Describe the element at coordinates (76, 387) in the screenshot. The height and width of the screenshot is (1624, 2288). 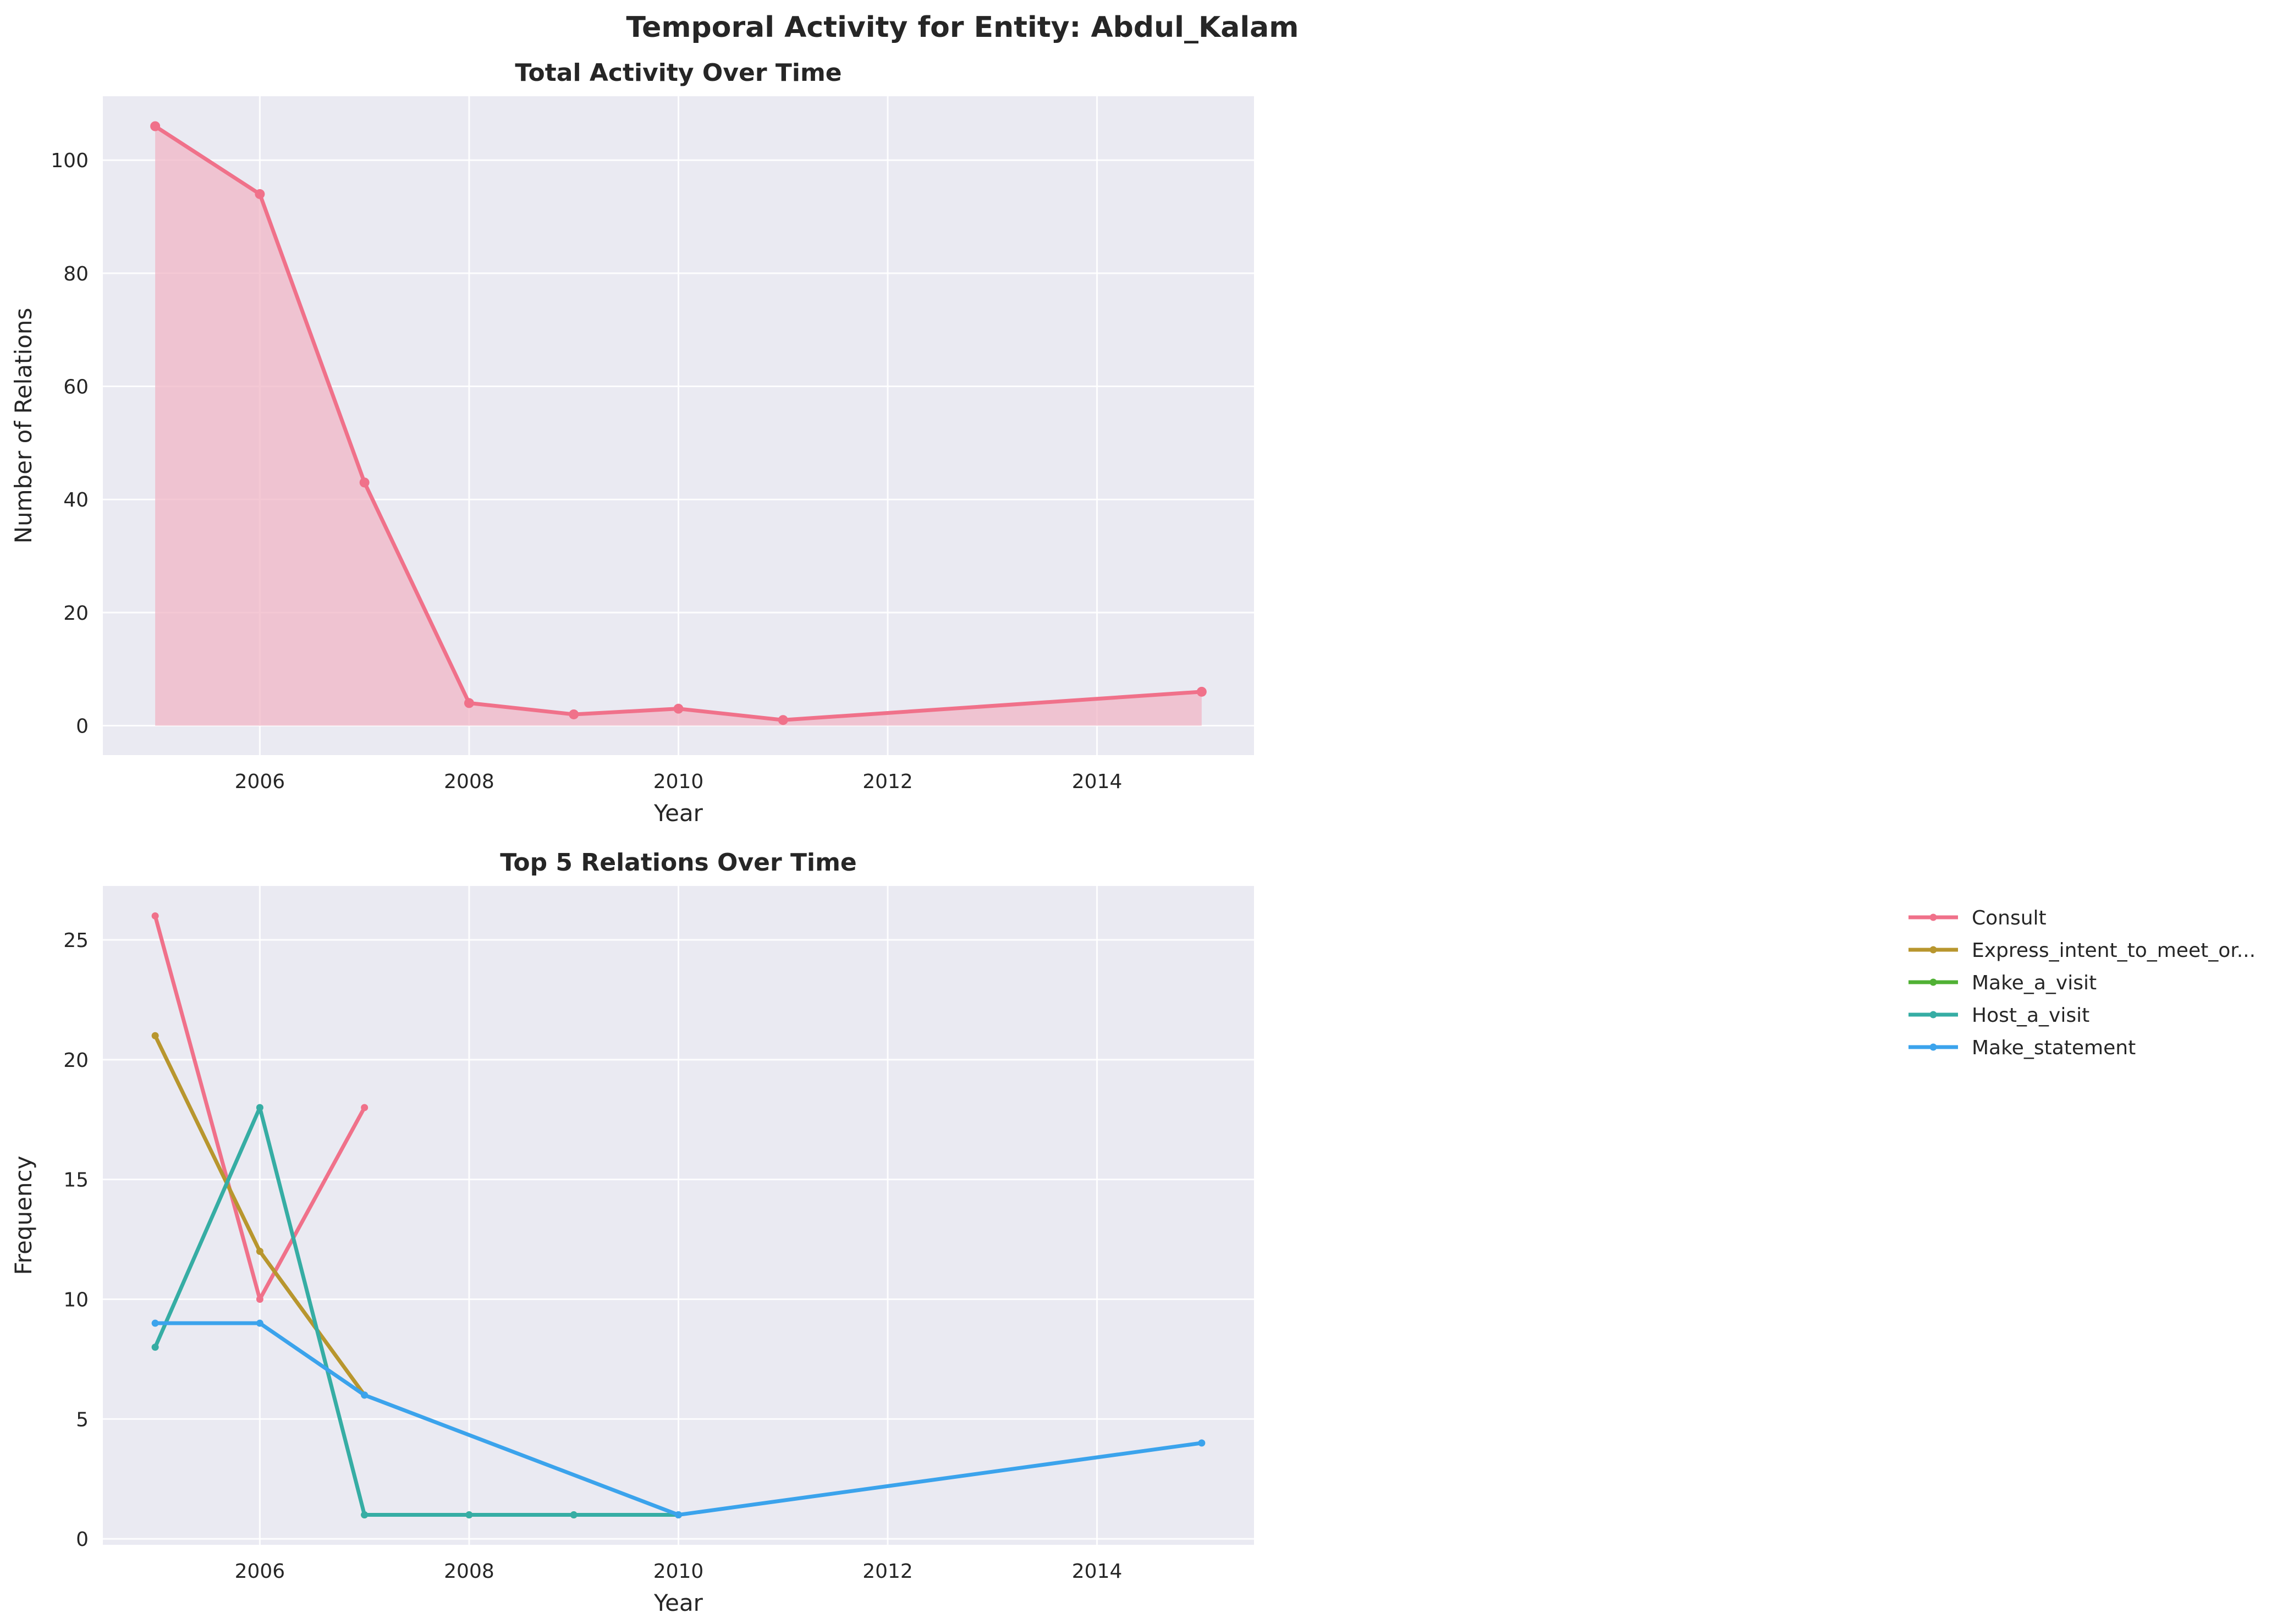
I see `y-tick-label: 60` at that location.